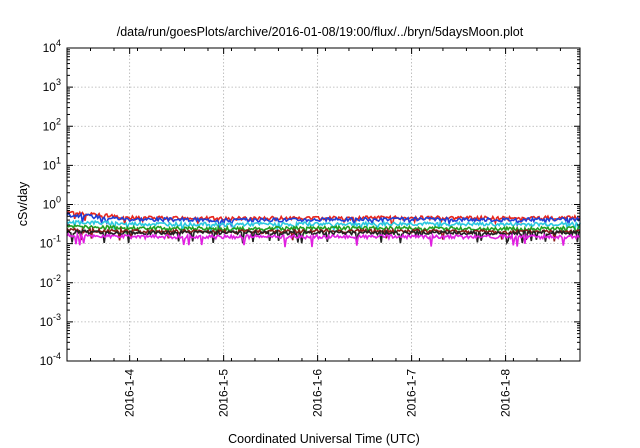  I want to click on y-tick-label: 10⁻⁴, so click(50, 359).